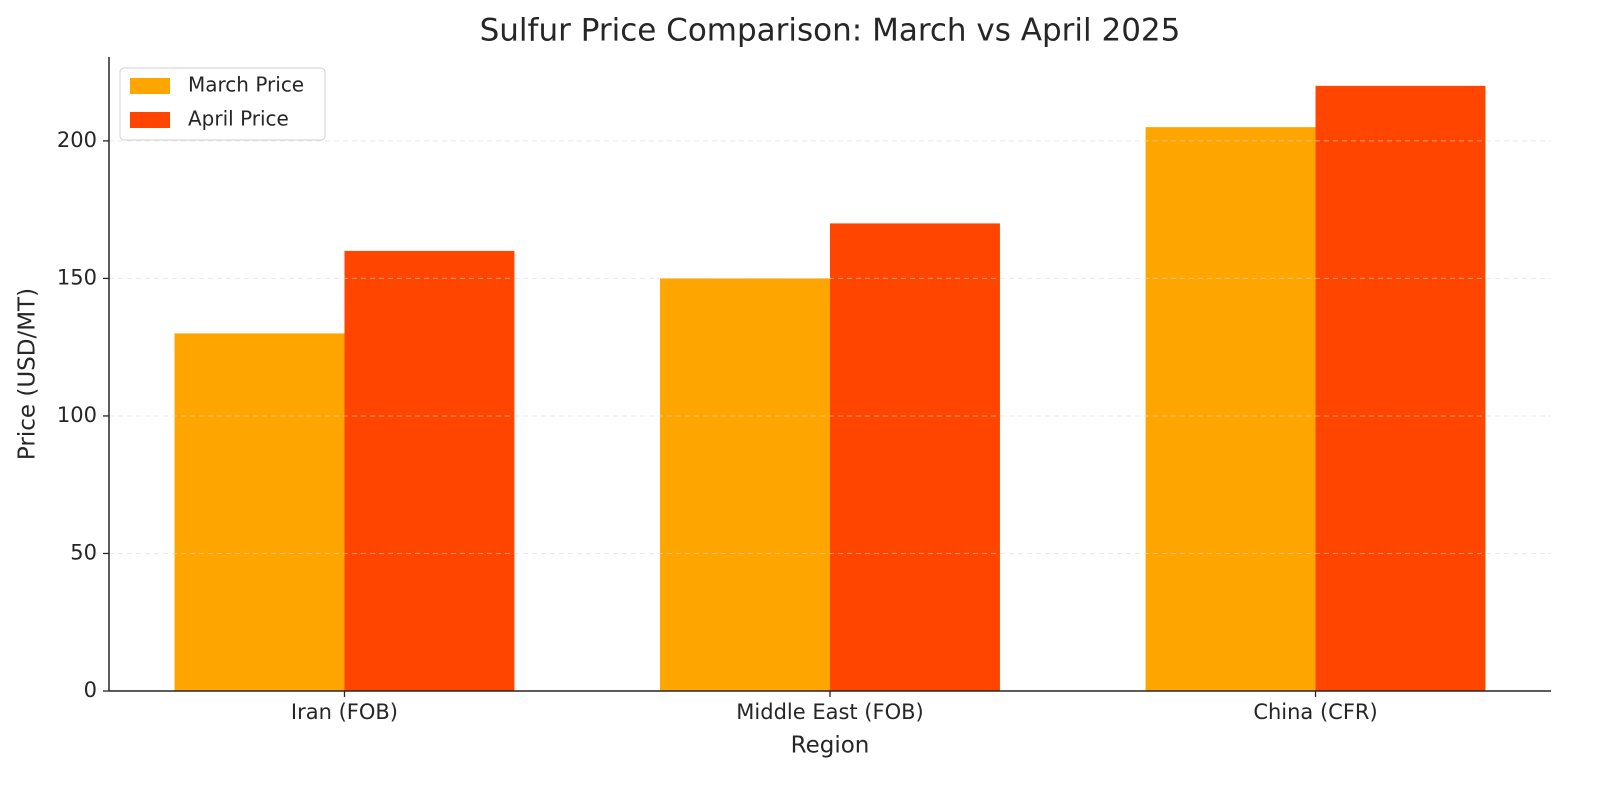 Image resolution: width=1600 pixels, height=792 pixels. I want to click on y-tick-label: 200, so click(77, 140).